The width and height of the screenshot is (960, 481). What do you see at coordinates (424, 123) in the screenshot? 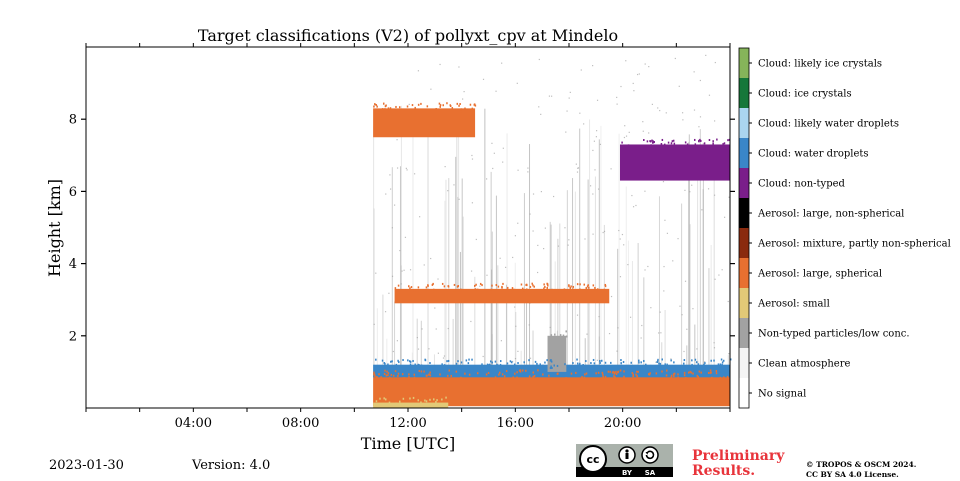
I see `feature-region` at bounding box center [424, 123].